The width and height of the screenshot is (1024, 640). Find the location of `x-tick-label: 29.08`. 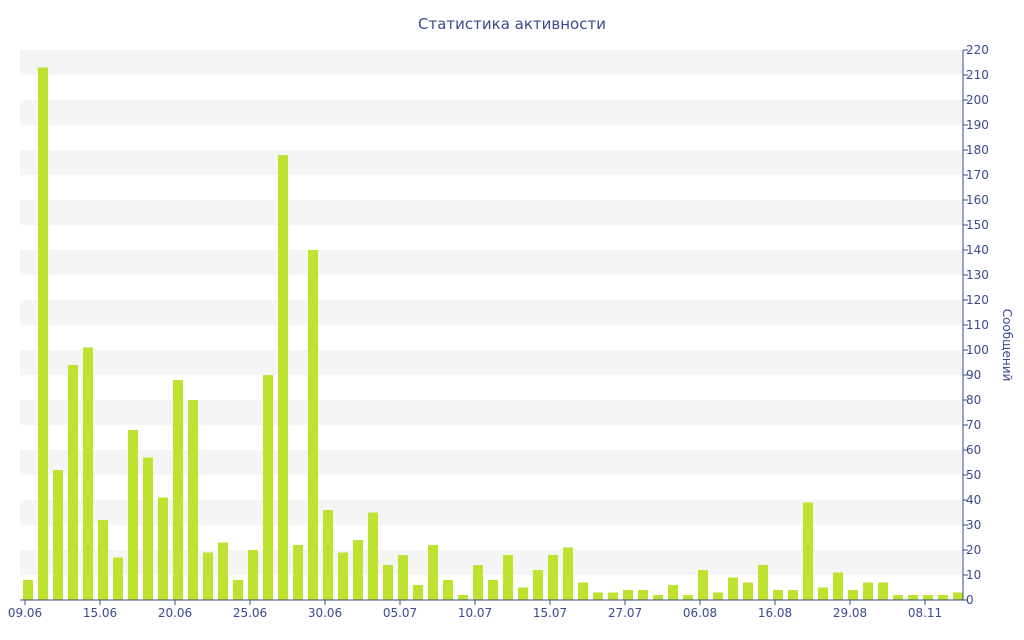

x-tick-label: 29.08 is located at coordinates (850, 613).